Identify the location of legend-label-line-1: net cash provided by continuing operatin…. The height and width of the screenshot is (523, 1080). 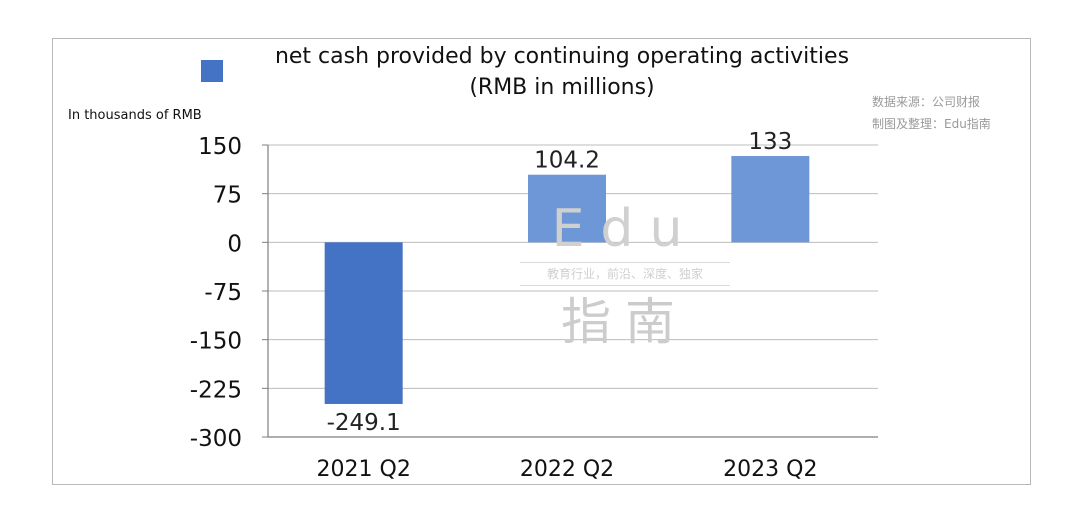
(562, 56).